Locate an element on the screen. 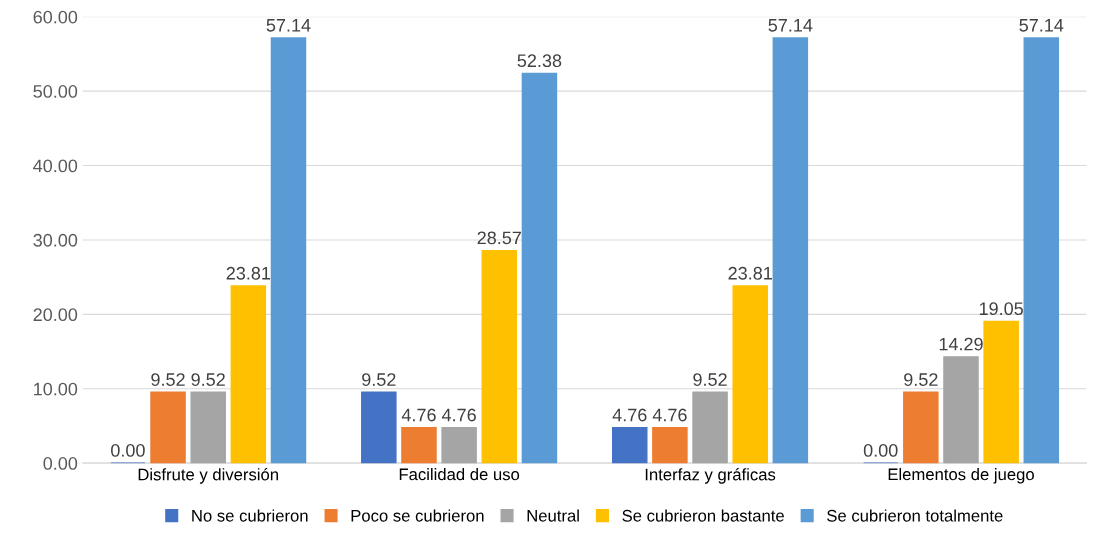  y-tick-label: 50.00 is located at coordinates (55, 91).